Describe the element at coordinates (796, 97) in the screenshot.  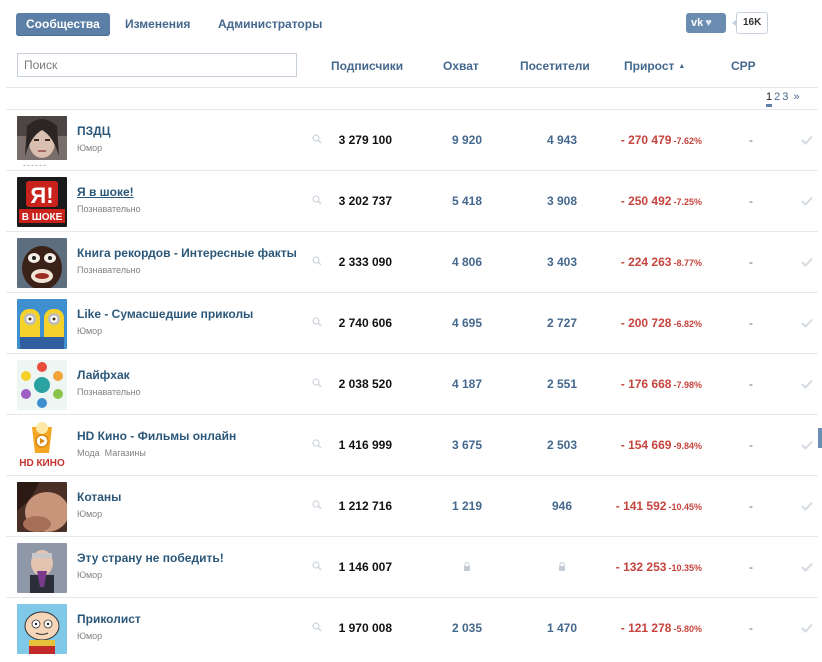
I see `next-page-link: »` at that location.